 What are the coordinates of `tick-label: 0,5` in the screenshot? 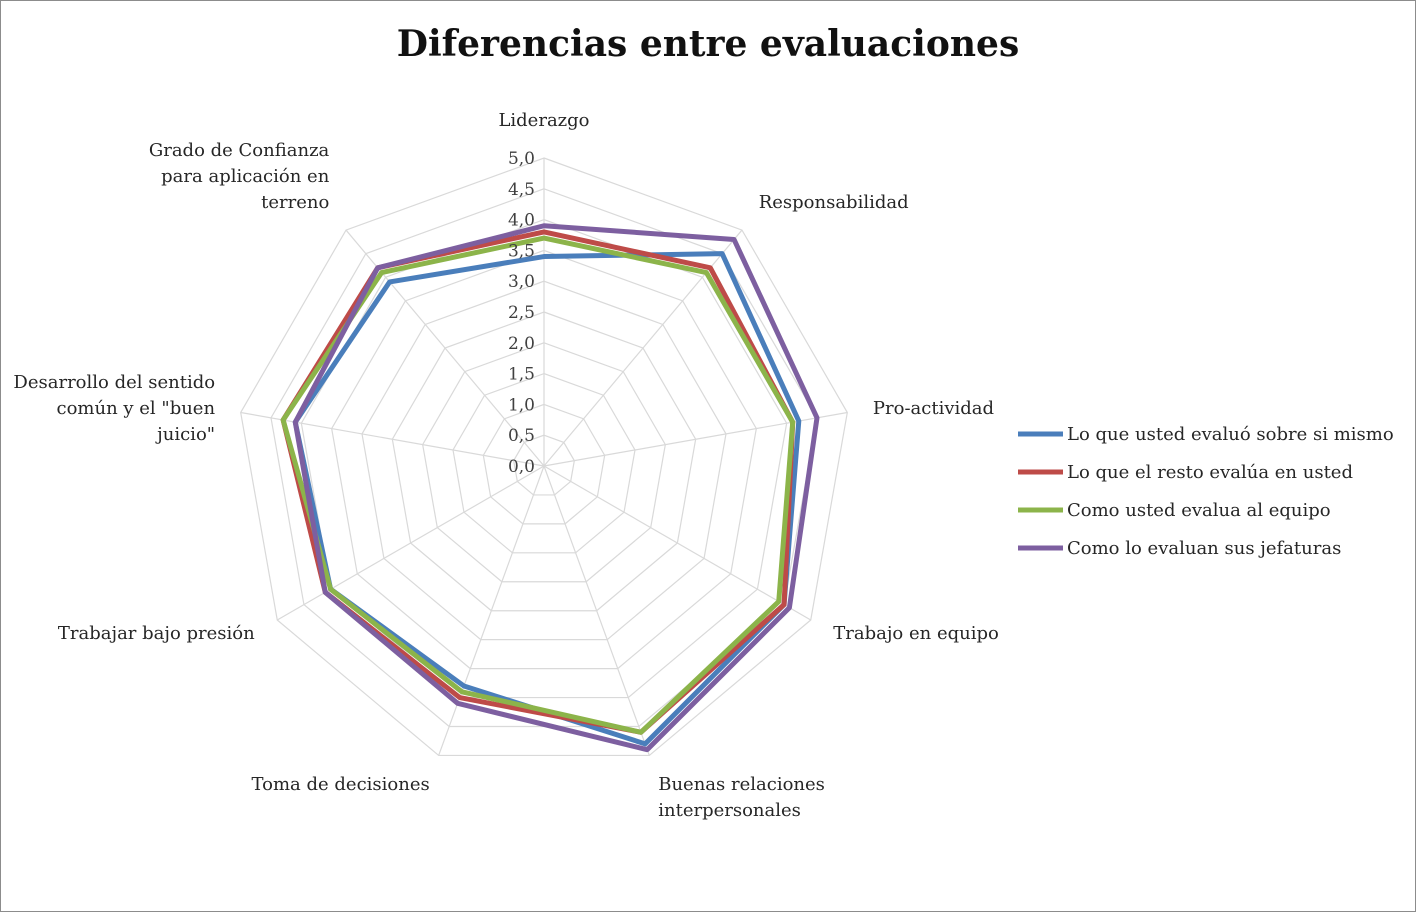 It's located at (521, 436).